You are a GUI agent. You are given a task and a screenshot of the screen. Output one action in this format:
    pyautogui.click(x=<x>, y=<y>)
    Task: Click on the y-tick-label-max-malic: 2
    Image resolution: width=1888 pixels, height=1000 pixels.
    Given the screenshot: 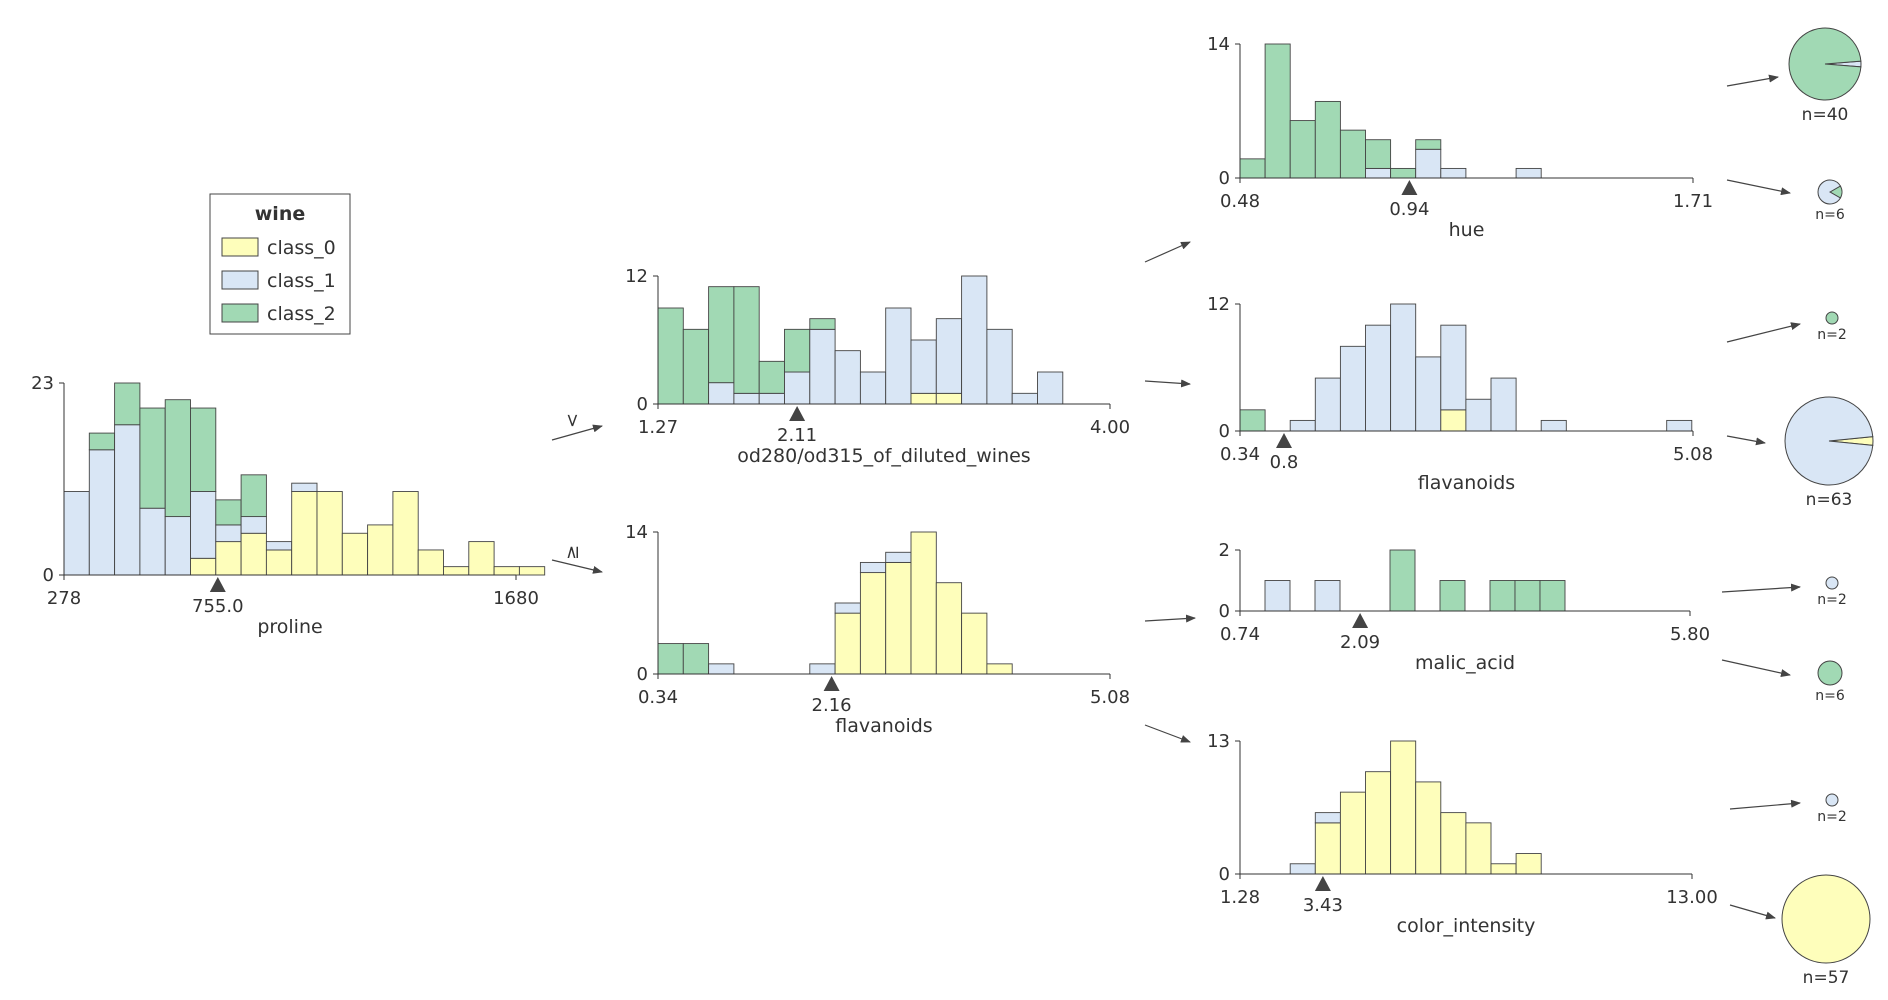 What is the action you would take?
    pyautogui.click(x=1224, y=550)
    